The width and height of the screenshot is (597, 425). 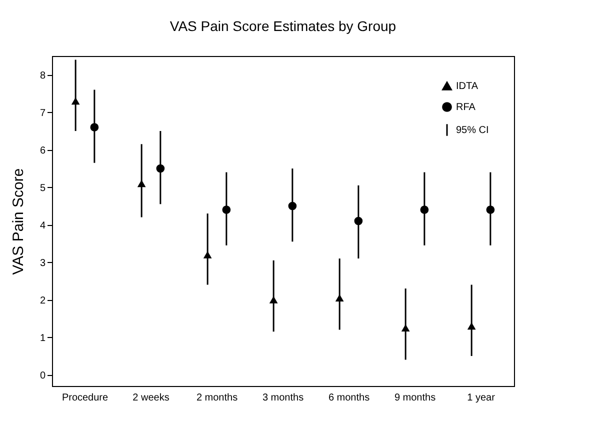 I want to click on y-tick-label: 8, so click(x=43, y=76).